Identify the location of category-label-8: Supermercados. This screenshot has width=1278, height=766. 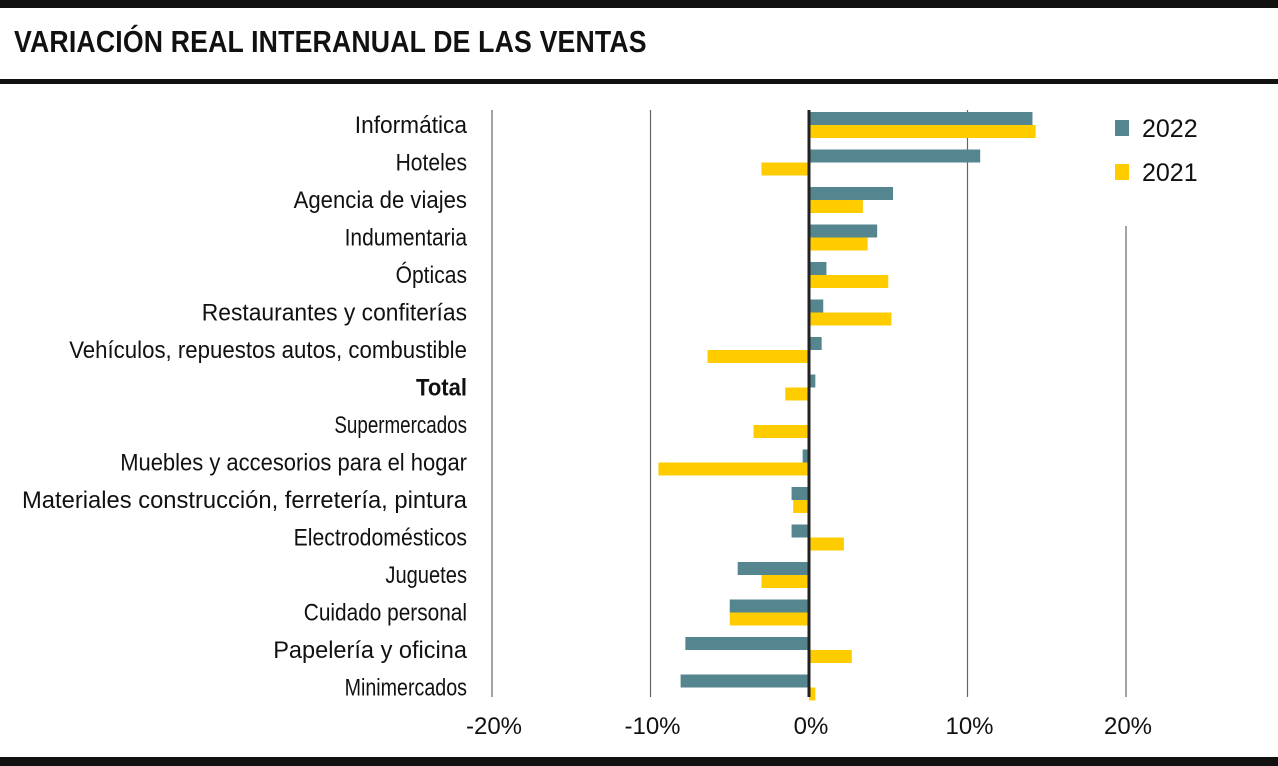
(400, 425).